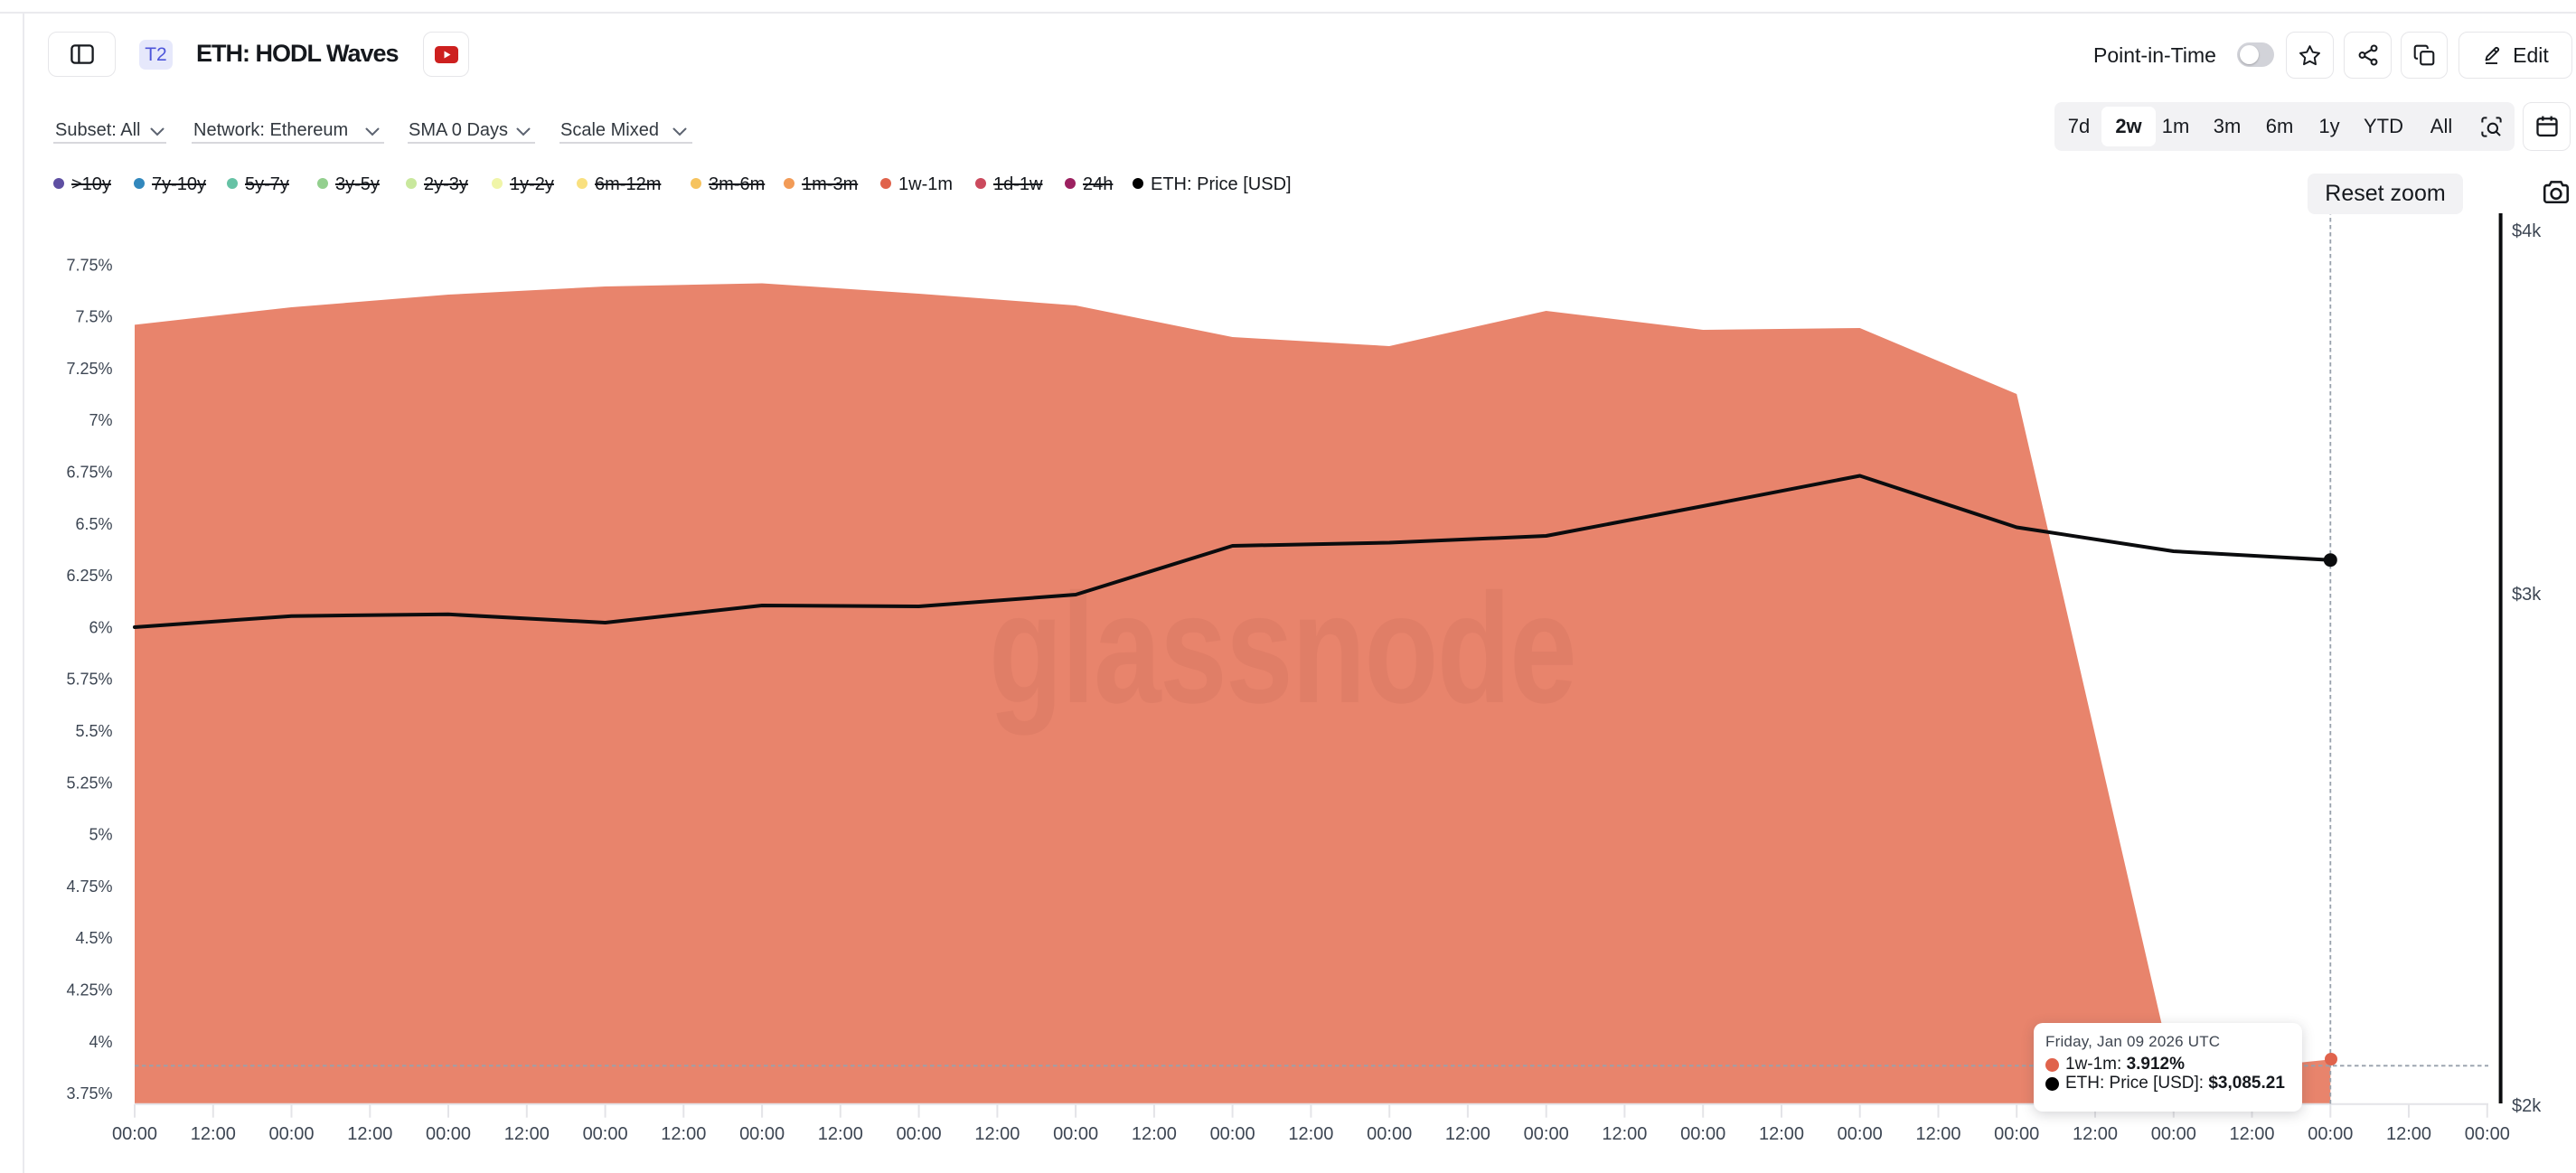  I want to click on svg-text: 7.75%, so click(89, 265).